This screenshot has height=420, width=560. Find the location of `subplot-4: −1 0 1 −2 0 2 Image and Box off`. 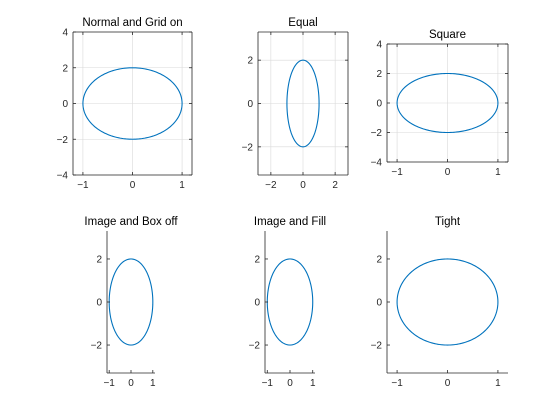

subplot-4: −1 0 1 −2 0 2 Image and Box off is located at coordinates (131, 302).